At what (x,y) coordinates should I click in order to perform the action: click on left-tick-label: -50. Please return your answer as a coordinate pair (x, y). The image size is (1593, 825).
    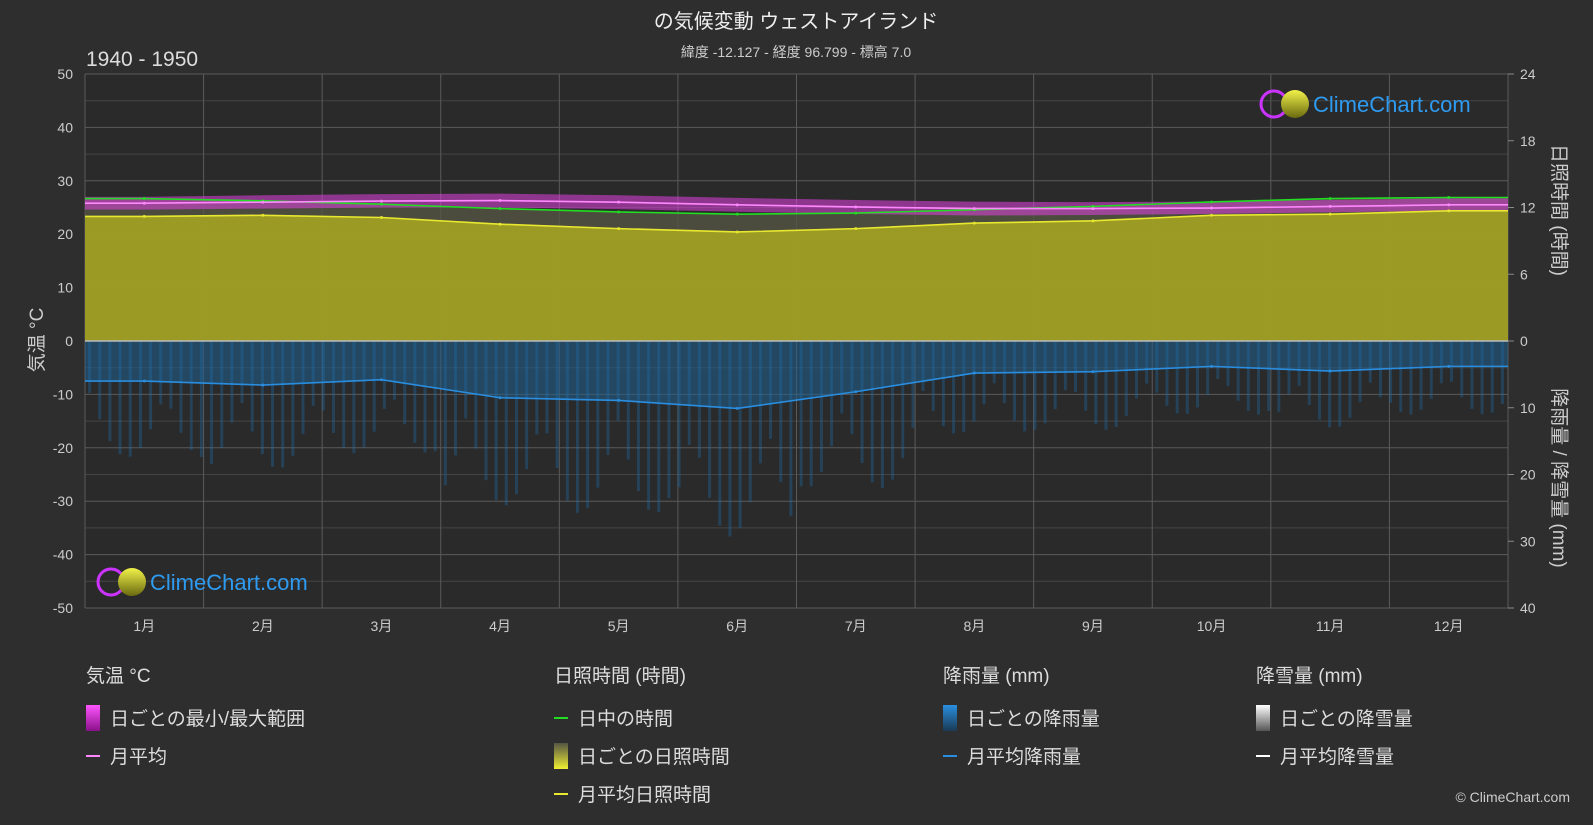
    Looking at the image, I should click on (63, 608).